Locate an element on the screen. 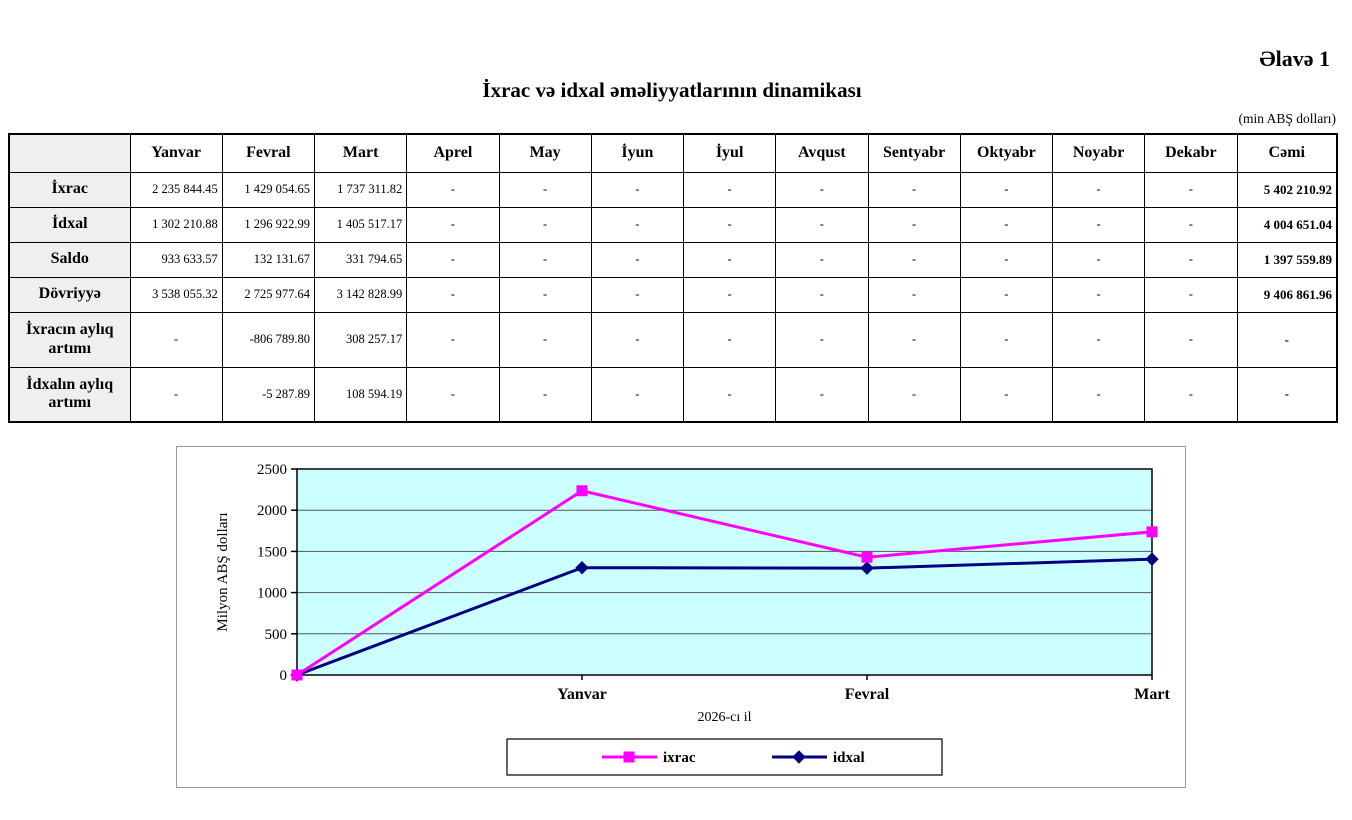 This screenshot has width=1352, height=820. column-header: Oktyabr is located at coordinates (1006, 153).